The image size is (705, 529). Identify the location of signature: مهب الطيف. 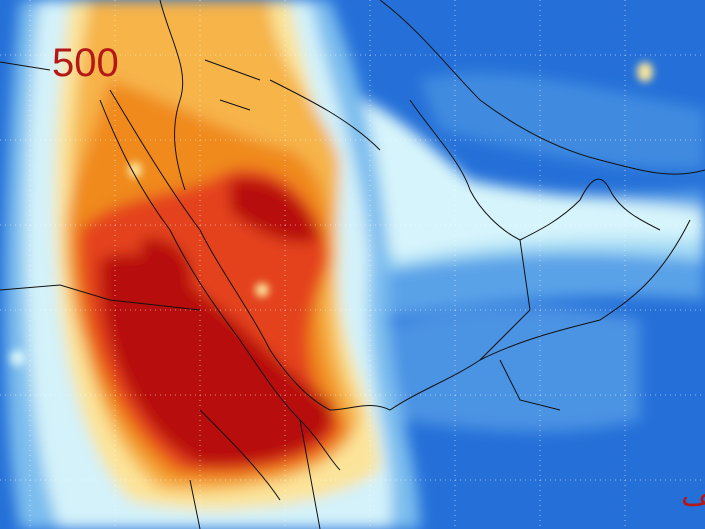
(692, 495).